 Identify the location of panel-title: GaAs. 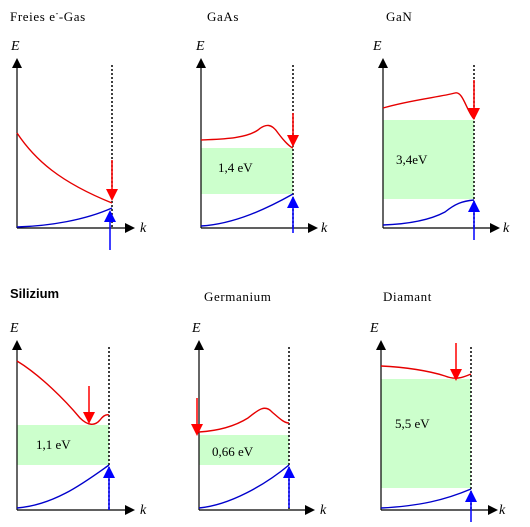
(223, 16).